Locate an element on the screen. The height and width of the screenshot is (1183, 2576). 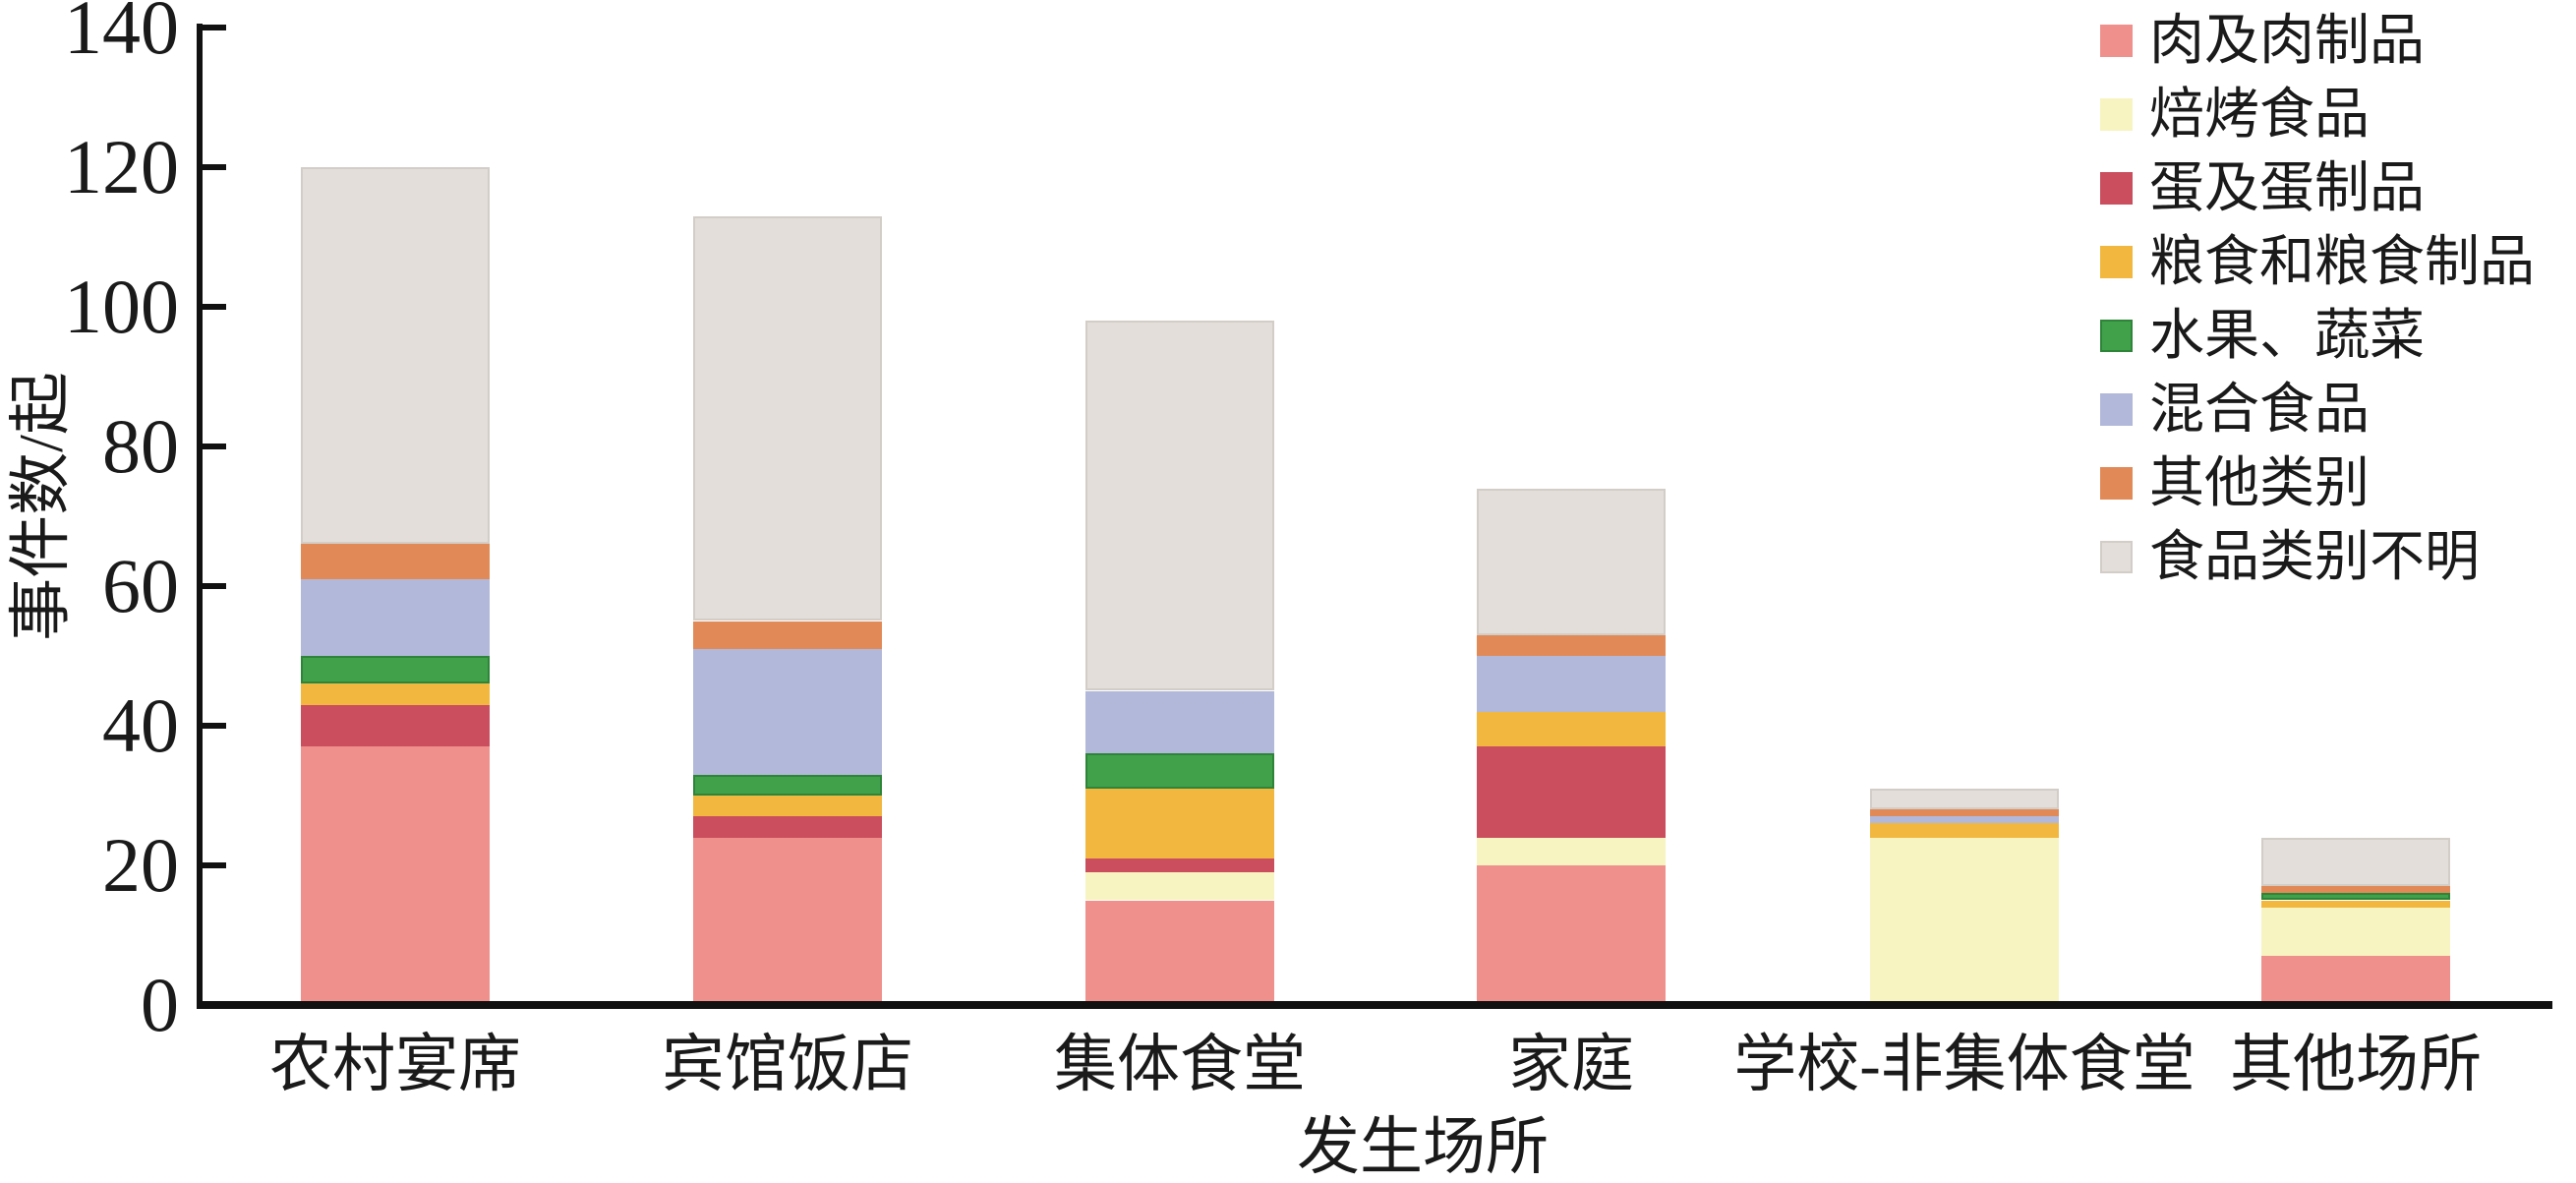
bar-segment-其他类别-宾馆饭店 is located at coordinates (787, 635).